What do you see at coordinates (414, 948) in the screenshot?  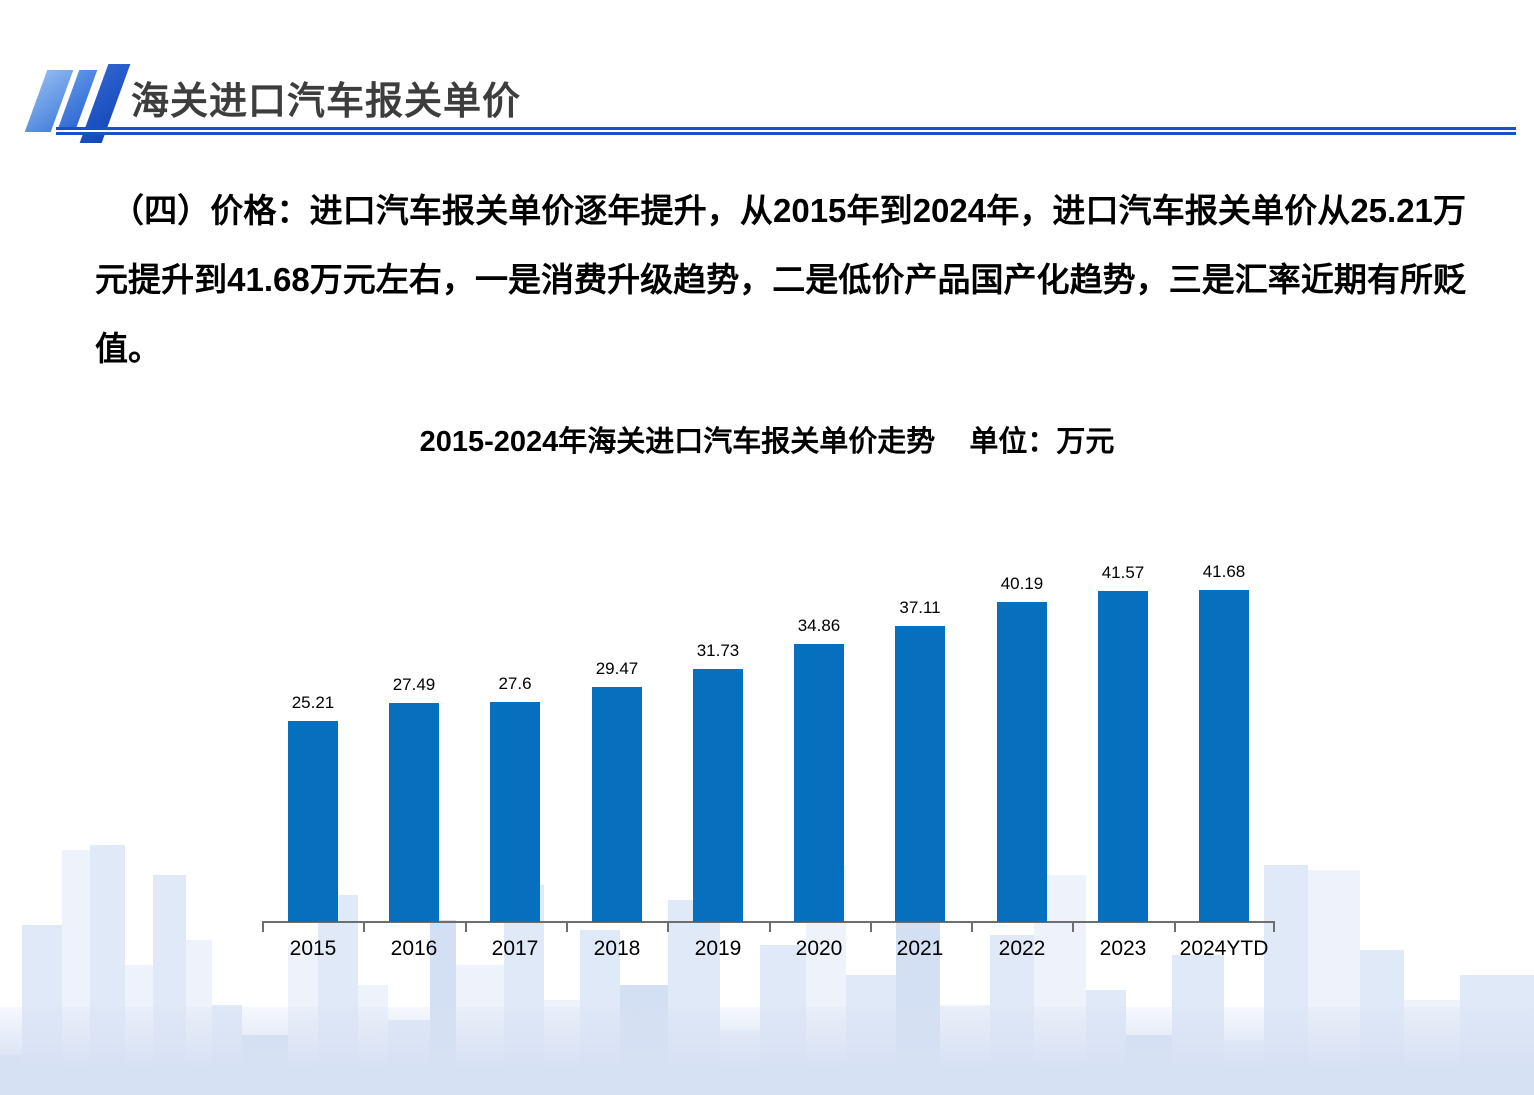 I see `x-axis-label-2016: 2016` at bounding box center [414, 948].